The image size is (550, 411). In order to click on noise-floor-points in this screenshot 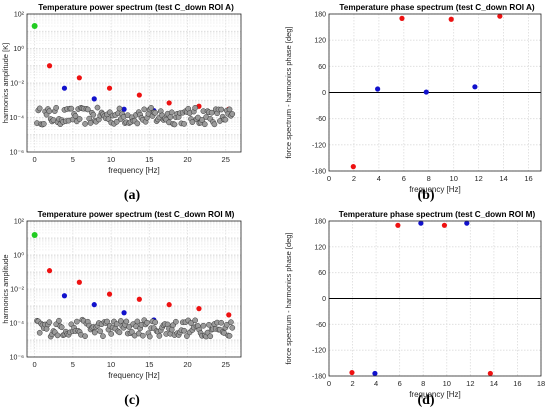, I will do `click(135, 328)`.